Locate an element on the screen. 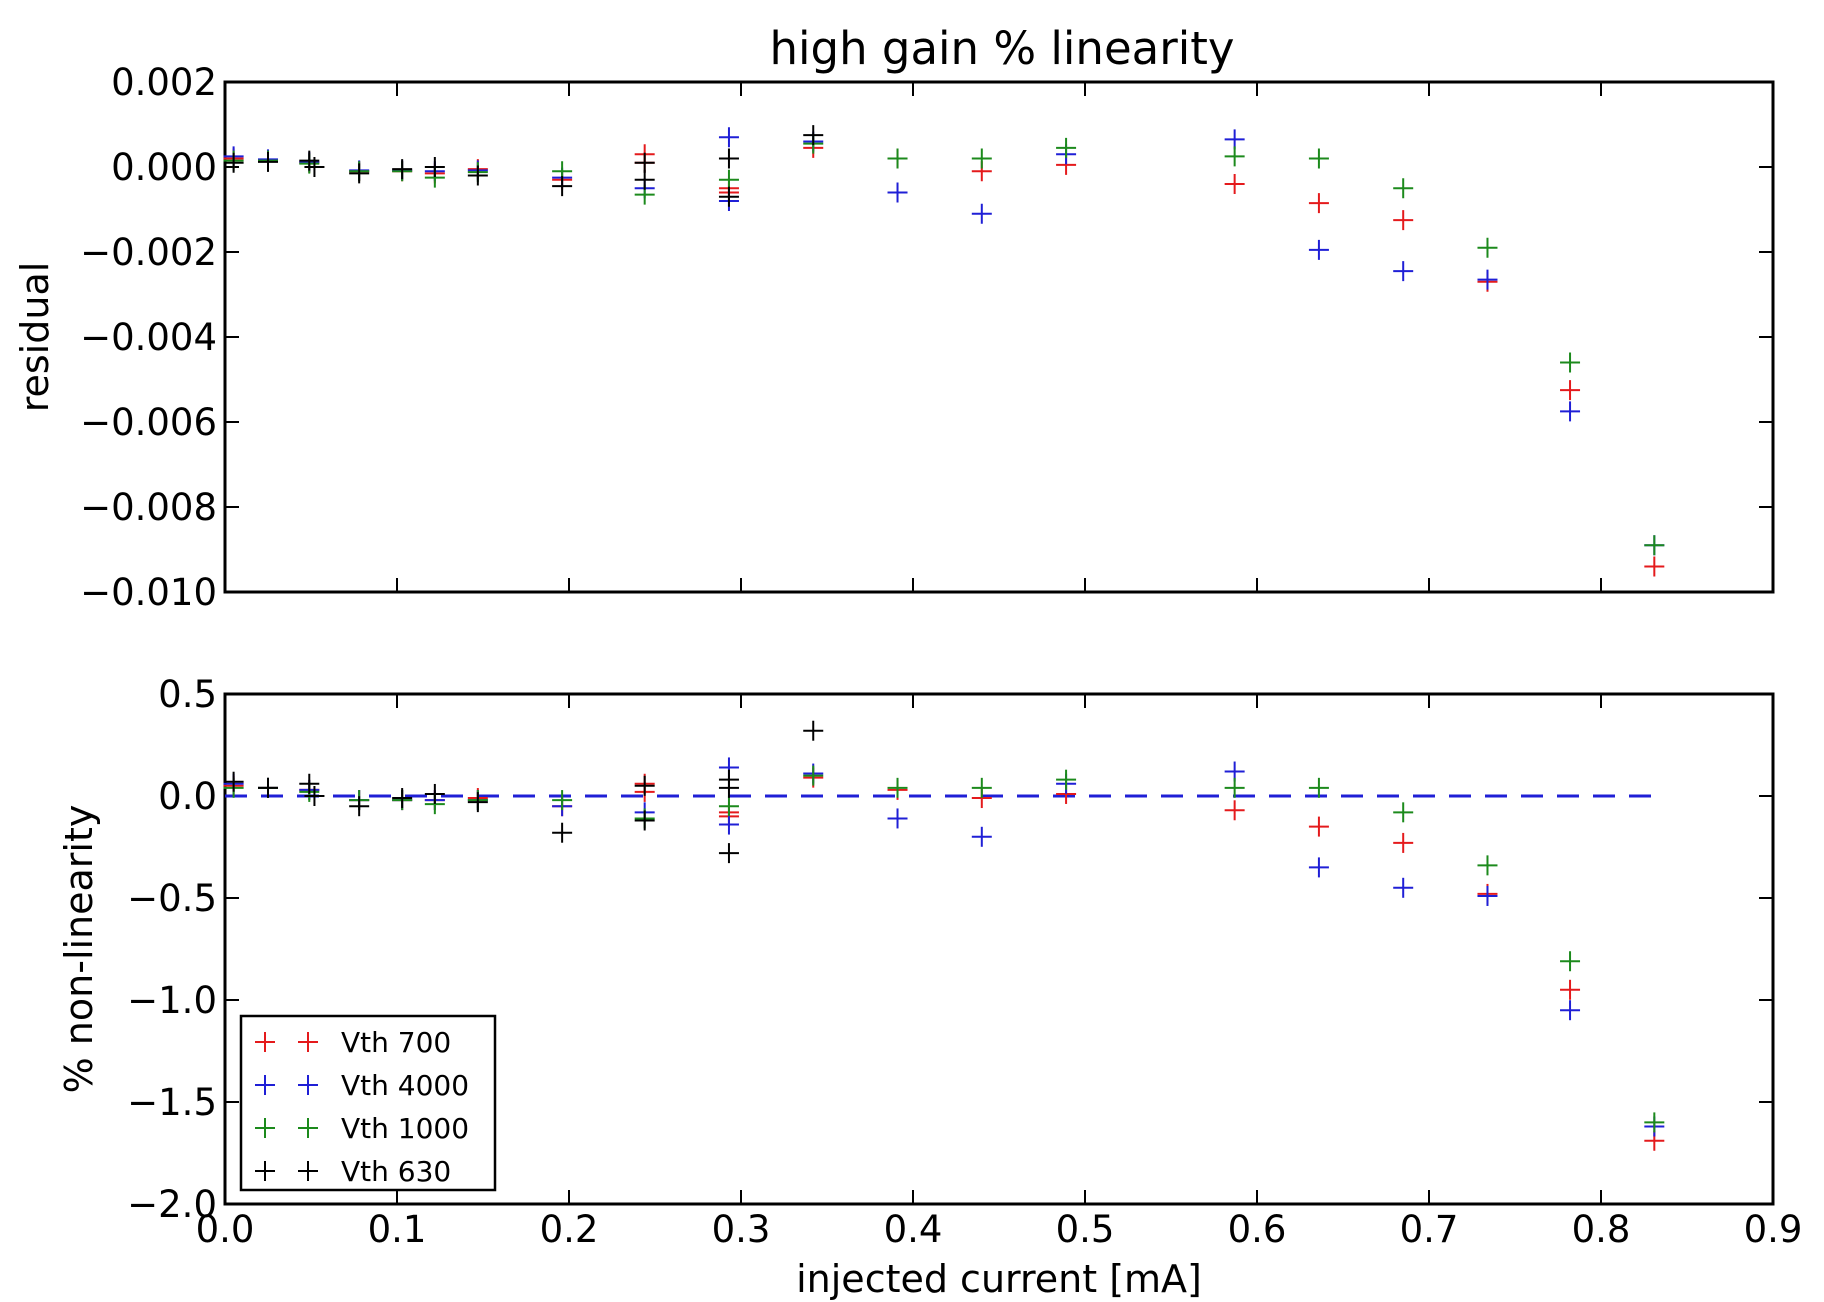  legend-entry: Vth 1000 is located at coordinates (362, 1128).